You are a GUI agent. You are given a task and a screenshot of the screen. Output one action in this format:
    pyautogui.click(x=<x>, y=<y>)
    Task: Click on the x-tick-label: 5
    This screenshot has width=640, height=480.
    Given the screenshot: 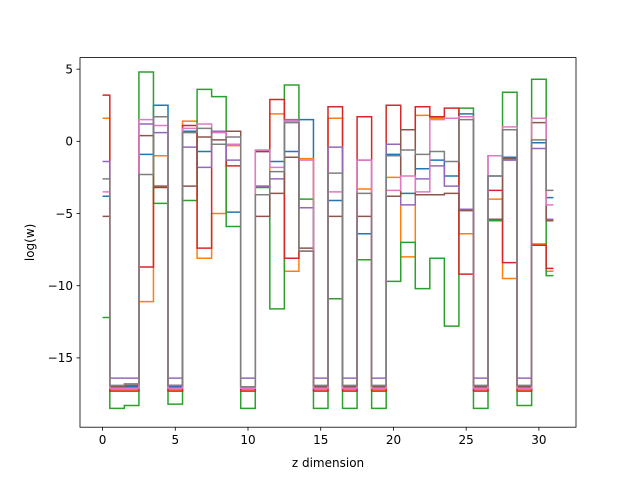 What is the action you would take?
    pyautogui.click(x=175, y=440)
    